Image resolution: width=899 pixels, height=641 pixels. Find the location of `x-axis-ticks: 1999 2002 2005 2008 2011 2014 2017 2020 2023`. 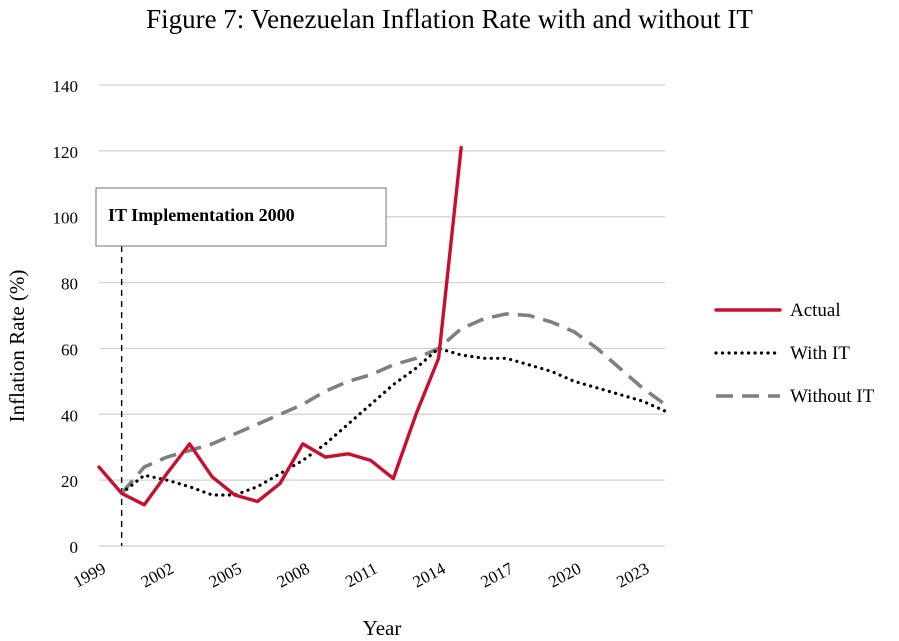

x-axis-ticks: 1999 2002 2005 2008 2011 2014 2017 2020 2023 is located at coordinates (361, 575).